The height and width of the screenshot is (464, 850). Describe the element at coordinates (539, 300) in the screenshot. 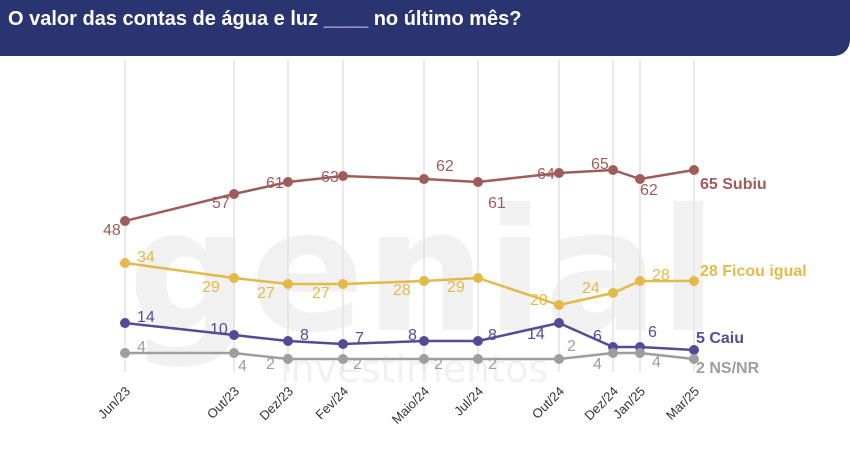

I see `data-label: 20` at that location.